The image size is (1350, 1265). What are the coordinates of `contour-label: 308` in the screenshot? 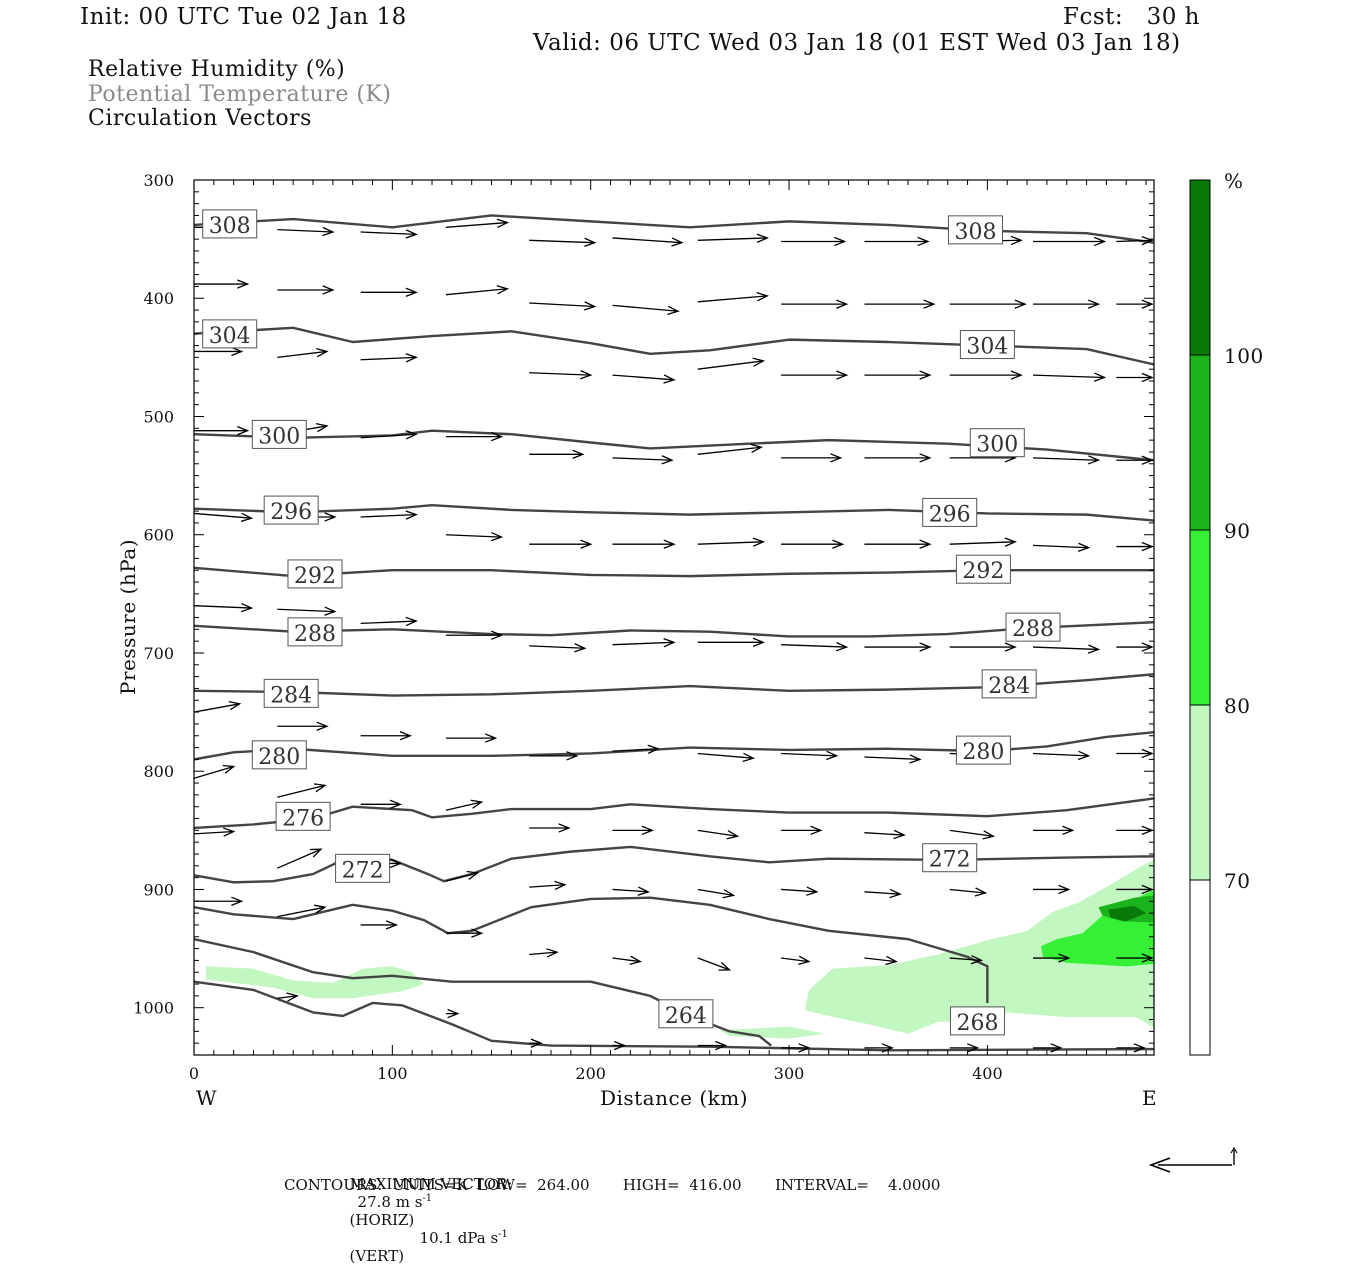 It's located at (230, 224).